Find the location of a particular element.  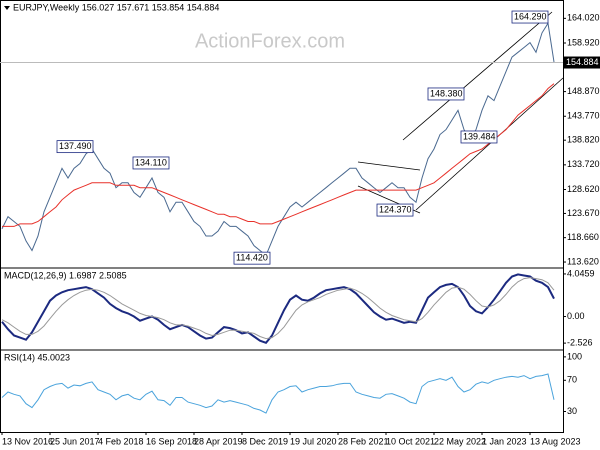

channel-lower is located at coordinates (489, 144).